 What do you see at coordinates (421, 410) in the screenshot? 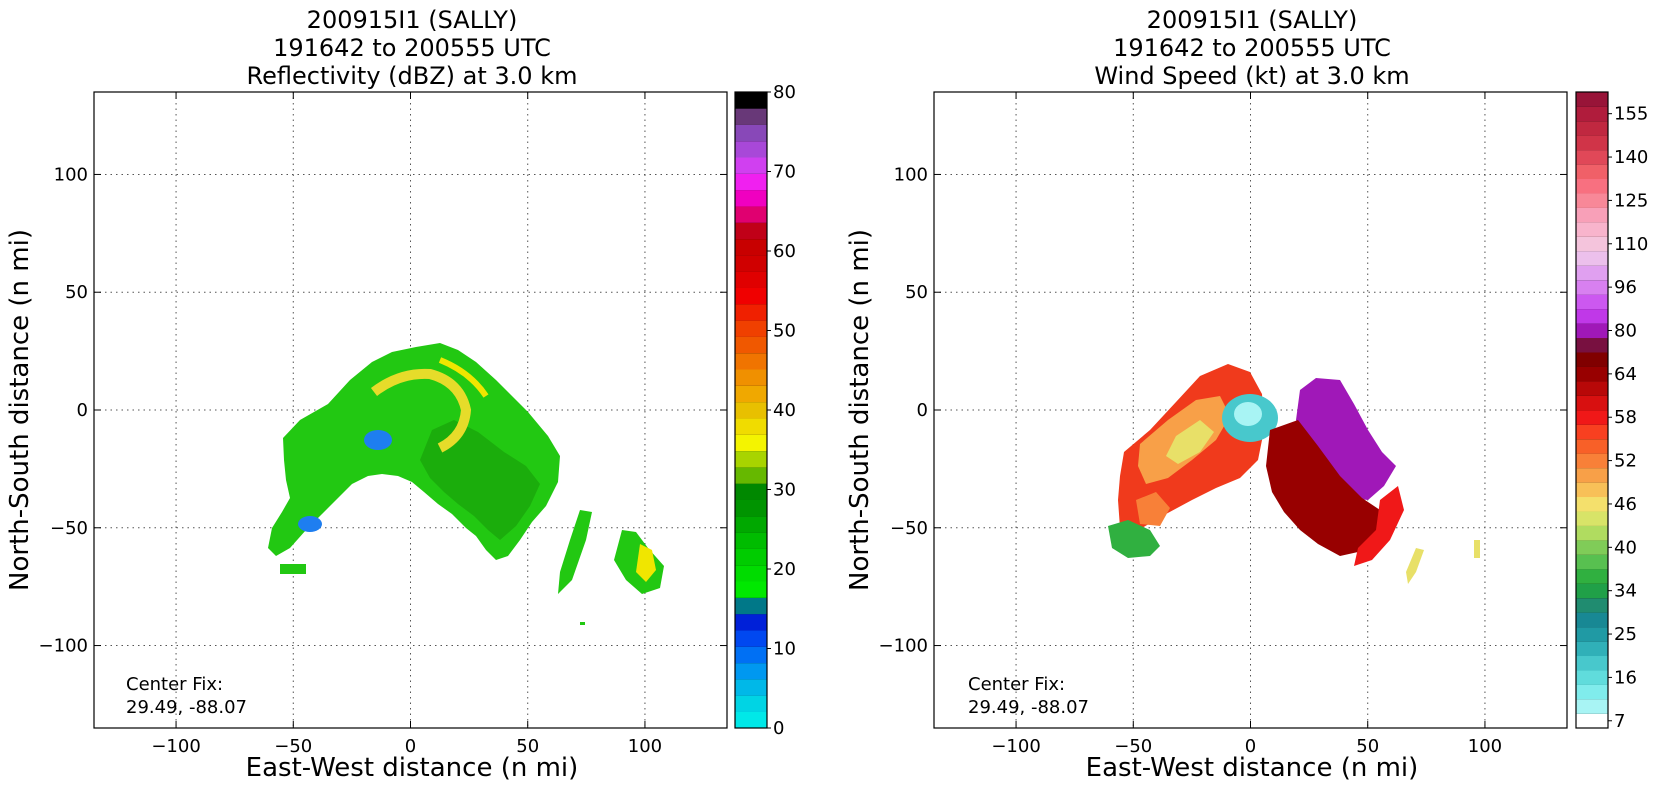
I see `echo-eyewall-ring` at bounding box center [421, 410].